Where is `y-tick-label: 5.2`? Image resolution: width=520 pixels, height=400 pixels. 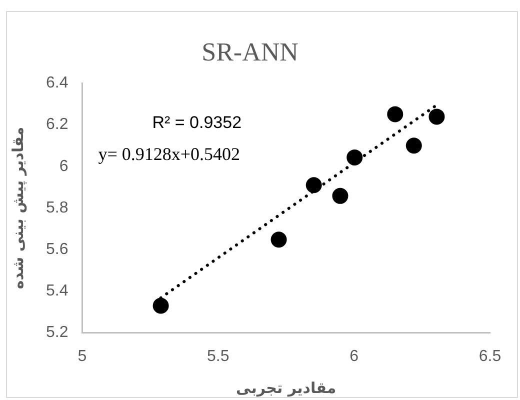
y-tick-label: 5.2 is located at coordinates (57, 333).